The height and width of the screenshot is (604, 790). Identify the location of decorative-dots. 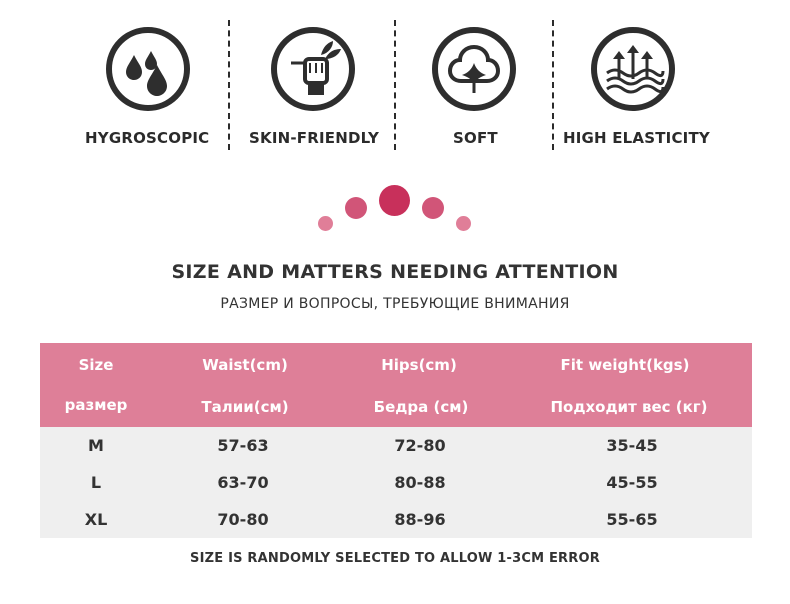
(395, 210).